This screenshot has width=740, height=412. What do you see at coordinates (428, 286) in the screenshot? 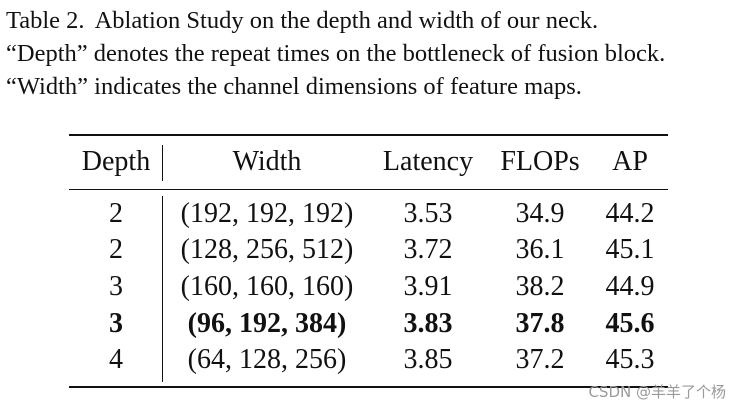
I see `row-3-latency: 3.91` at bounding box center [428, 286].